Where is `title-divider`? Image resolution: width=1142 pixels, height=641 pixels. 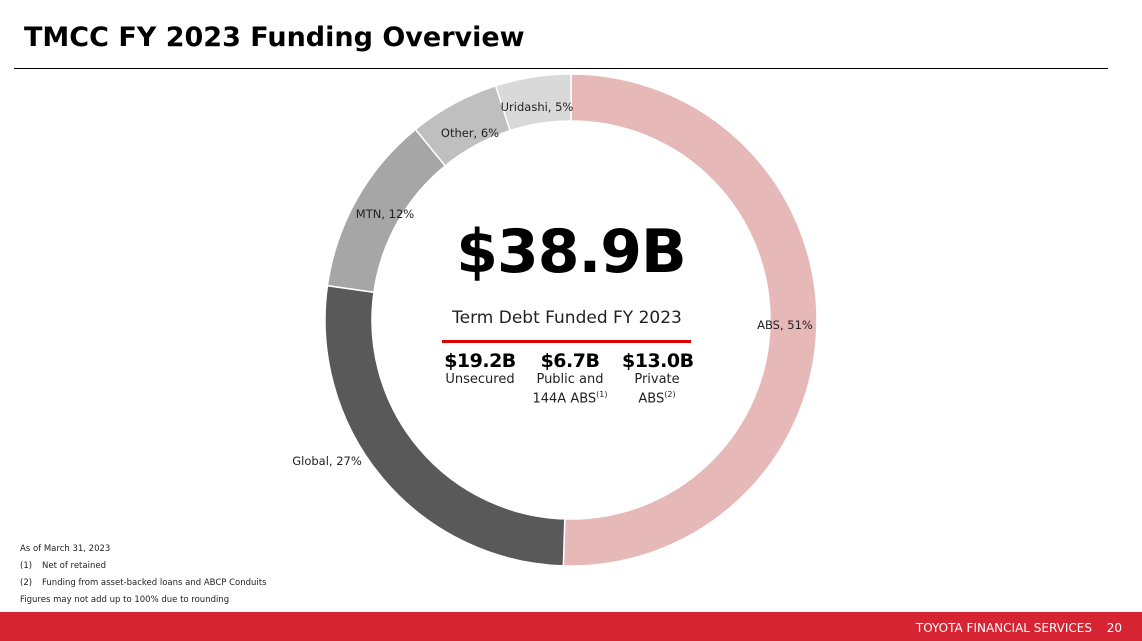
title-divider is located at coordinates (561, 68).